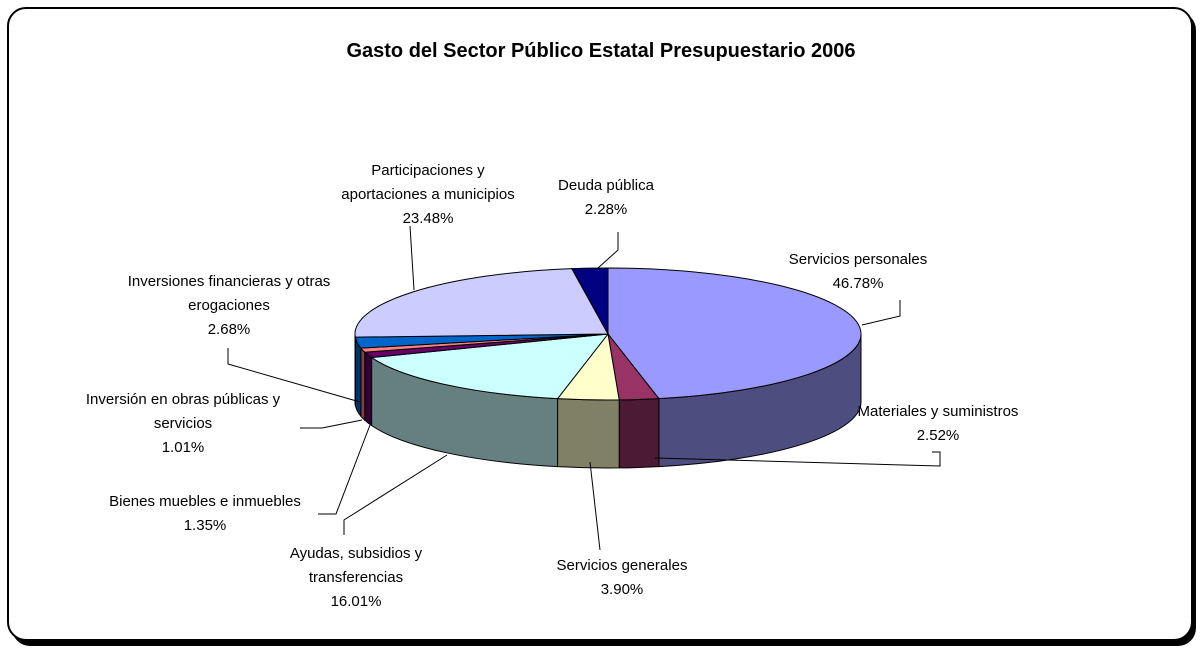 This screenshot has height=648, width=1202. I want to click on value-label: 1.35%, so click(205, 525).